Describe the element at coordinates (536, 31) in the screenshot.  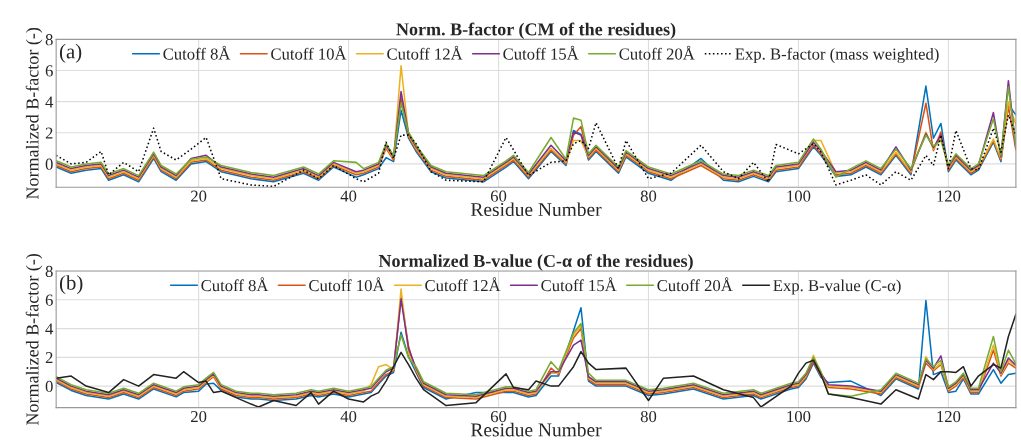
I see `chart-title: Norm. B-factor (CM of the residues)` at that location.